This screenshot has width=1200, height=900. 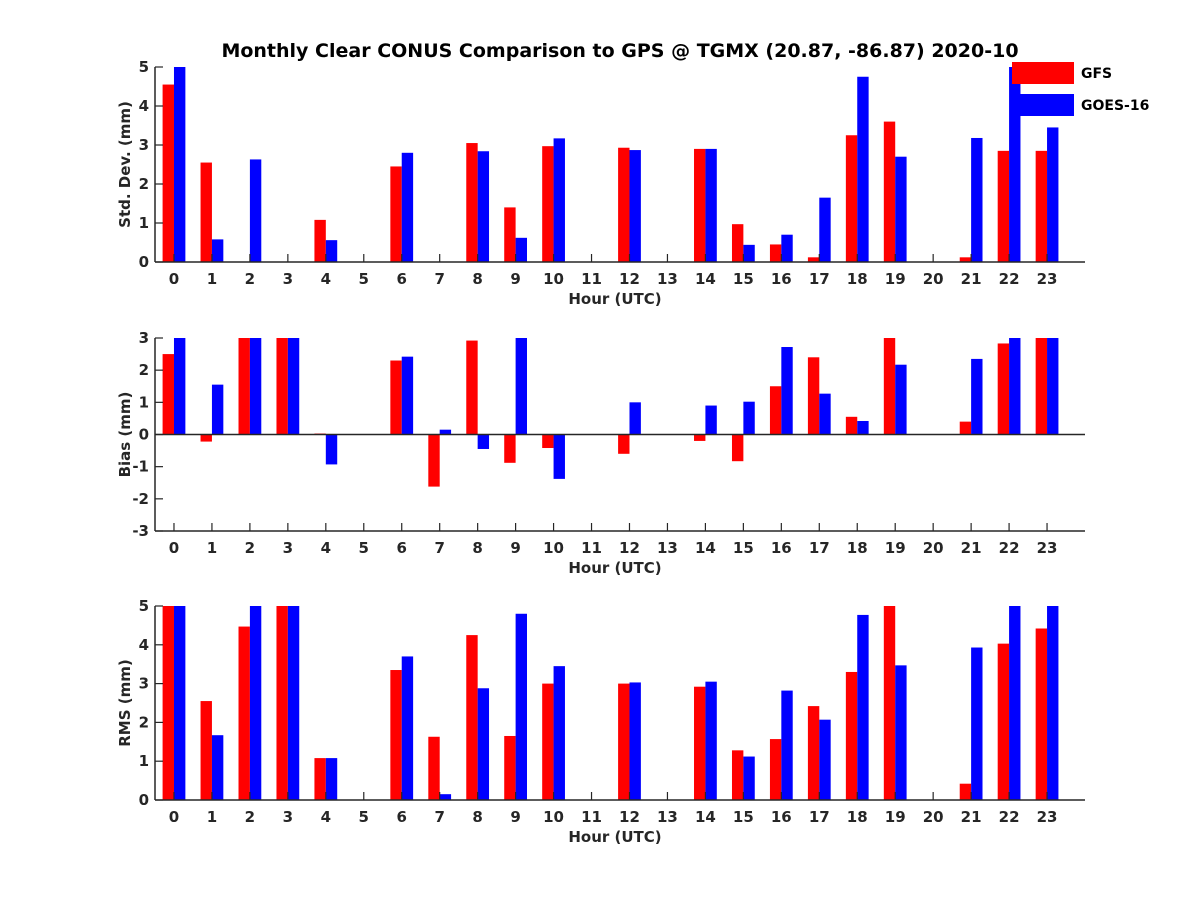 I want to click on legend-label-goes-16: GOES-16, so click(x=1115, y=106).